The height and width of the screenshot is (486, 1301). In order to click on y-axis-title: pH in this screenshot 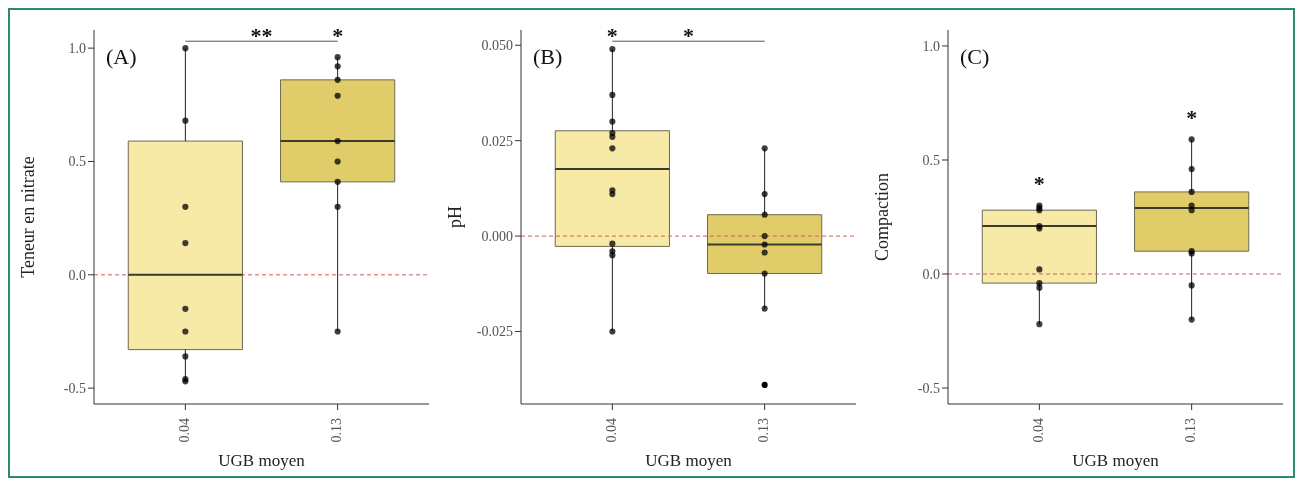, I will do `click(455, 217)`.